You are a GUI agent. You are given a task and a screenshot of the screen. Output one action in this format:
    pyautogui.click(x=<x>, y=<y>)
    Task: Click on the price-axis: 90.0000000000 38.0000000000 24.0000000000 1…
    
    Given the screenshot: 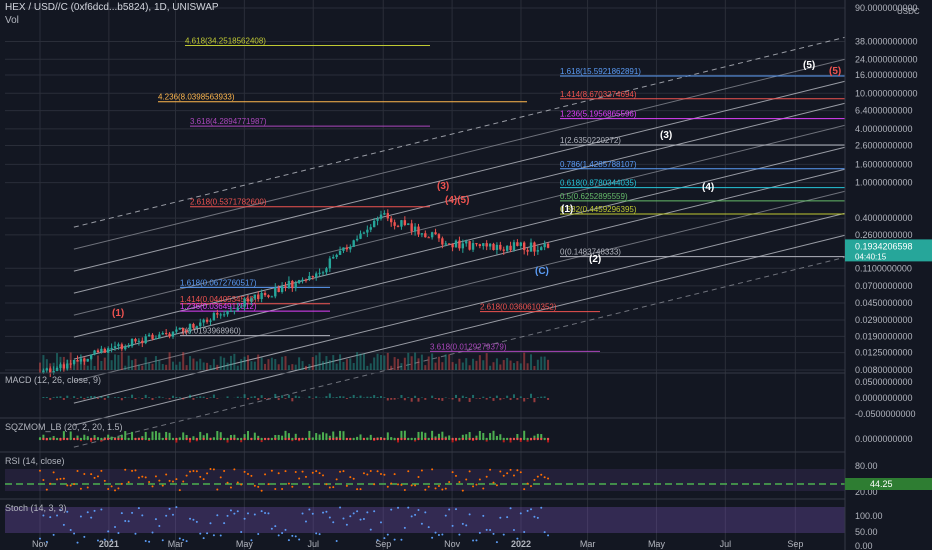 What is the action you would take?
    pyautogui.click(x=888, y=275)
    